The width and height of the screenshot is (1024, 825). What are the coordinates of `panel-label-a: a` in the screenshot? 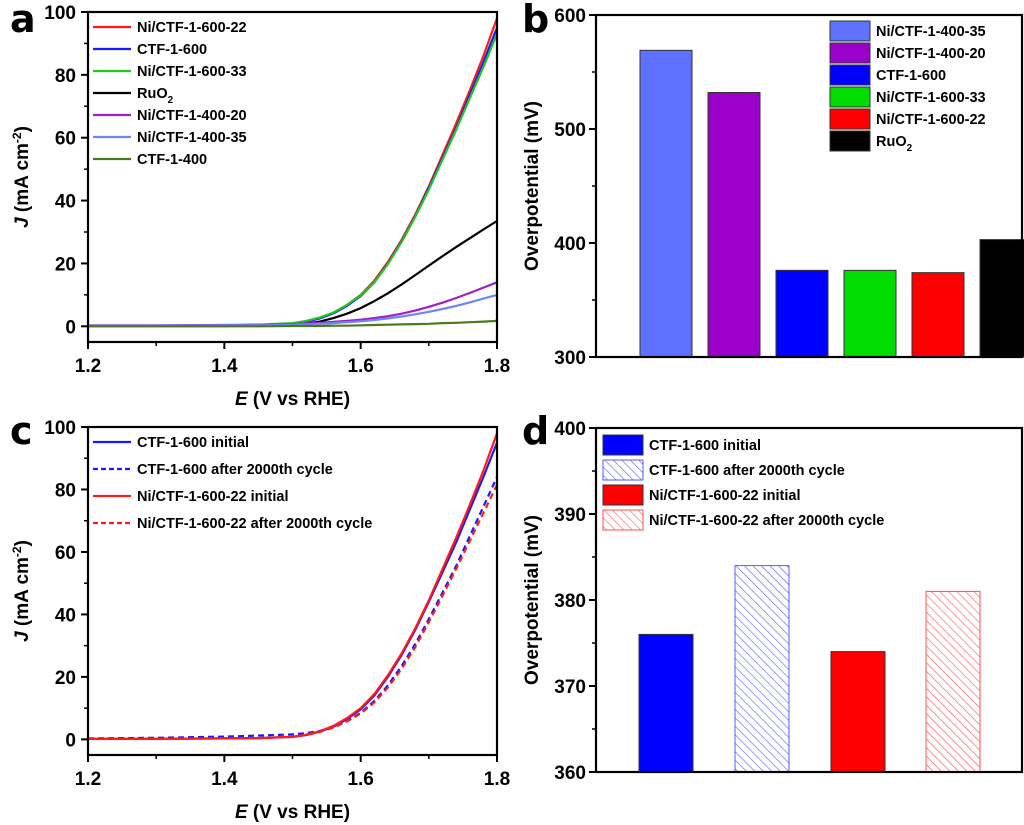 It's located at (23, 20).